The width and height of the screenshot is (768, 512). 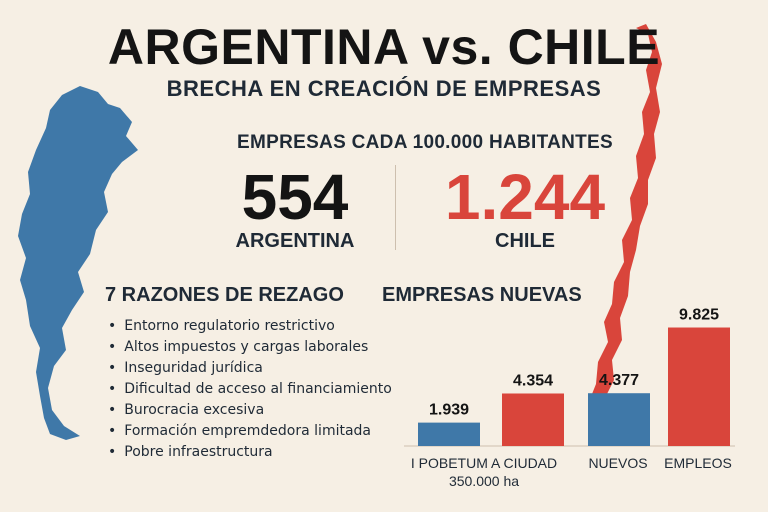 What do you see at coordinates (484, 463) in the screenshot?
I see `category-label: I POBETUM A CIUDAD` at bounding box center [484, 463].